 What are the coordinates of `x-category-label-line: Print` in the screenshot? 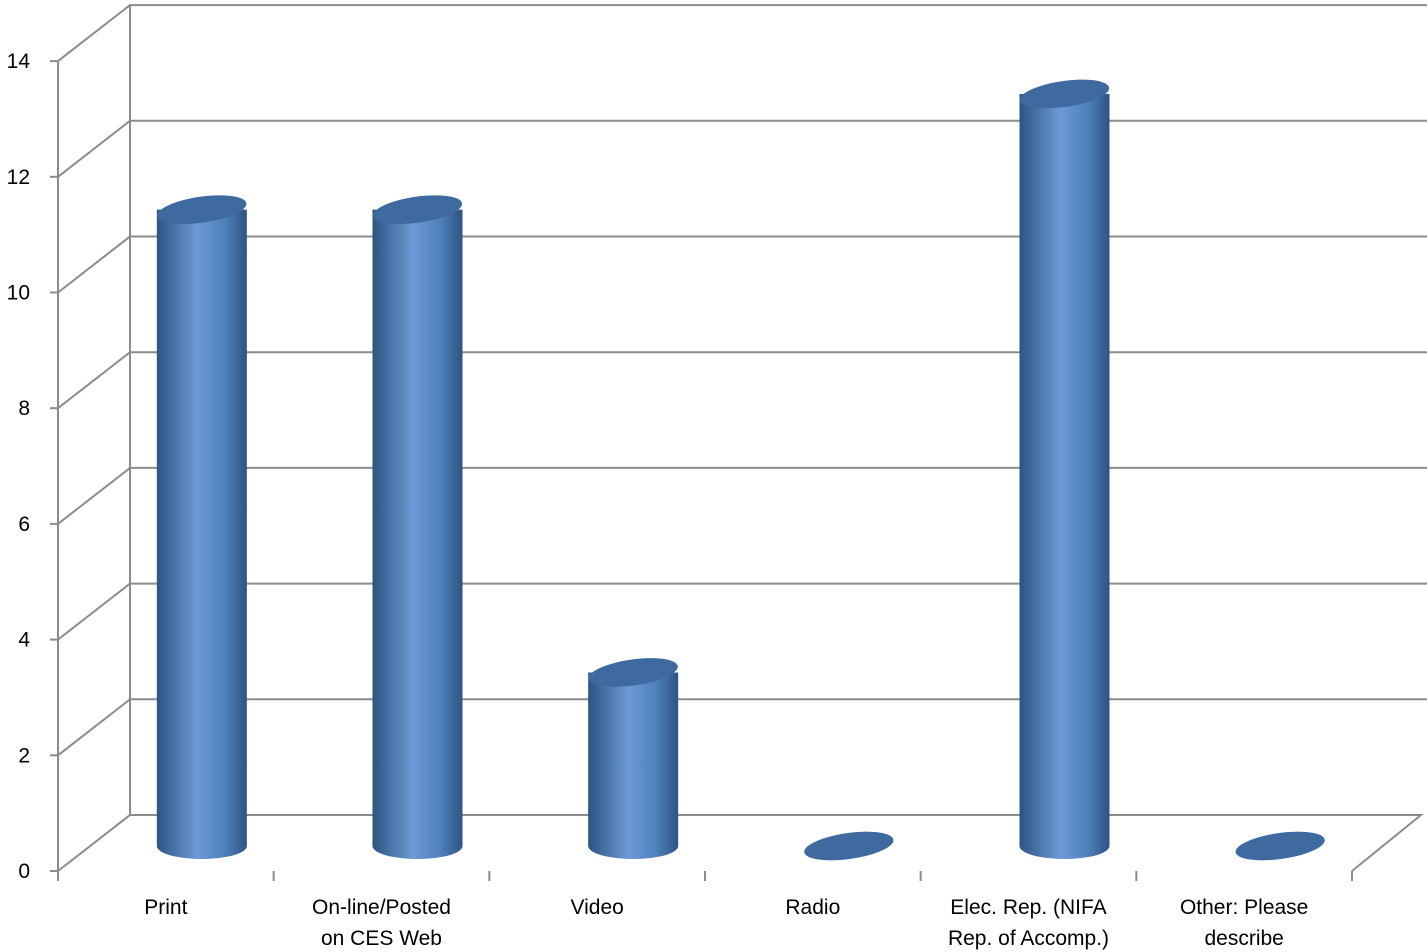 It's located at (165, 907).